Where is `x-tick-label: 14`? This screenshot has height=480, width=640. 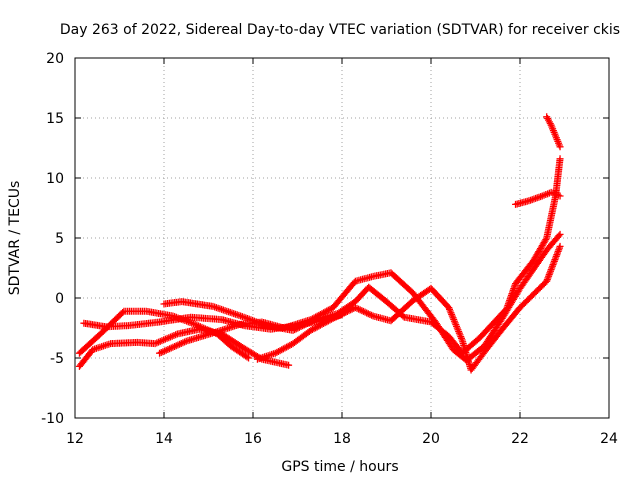 x-tick-label: 14 is located at coordinates (164, 439).